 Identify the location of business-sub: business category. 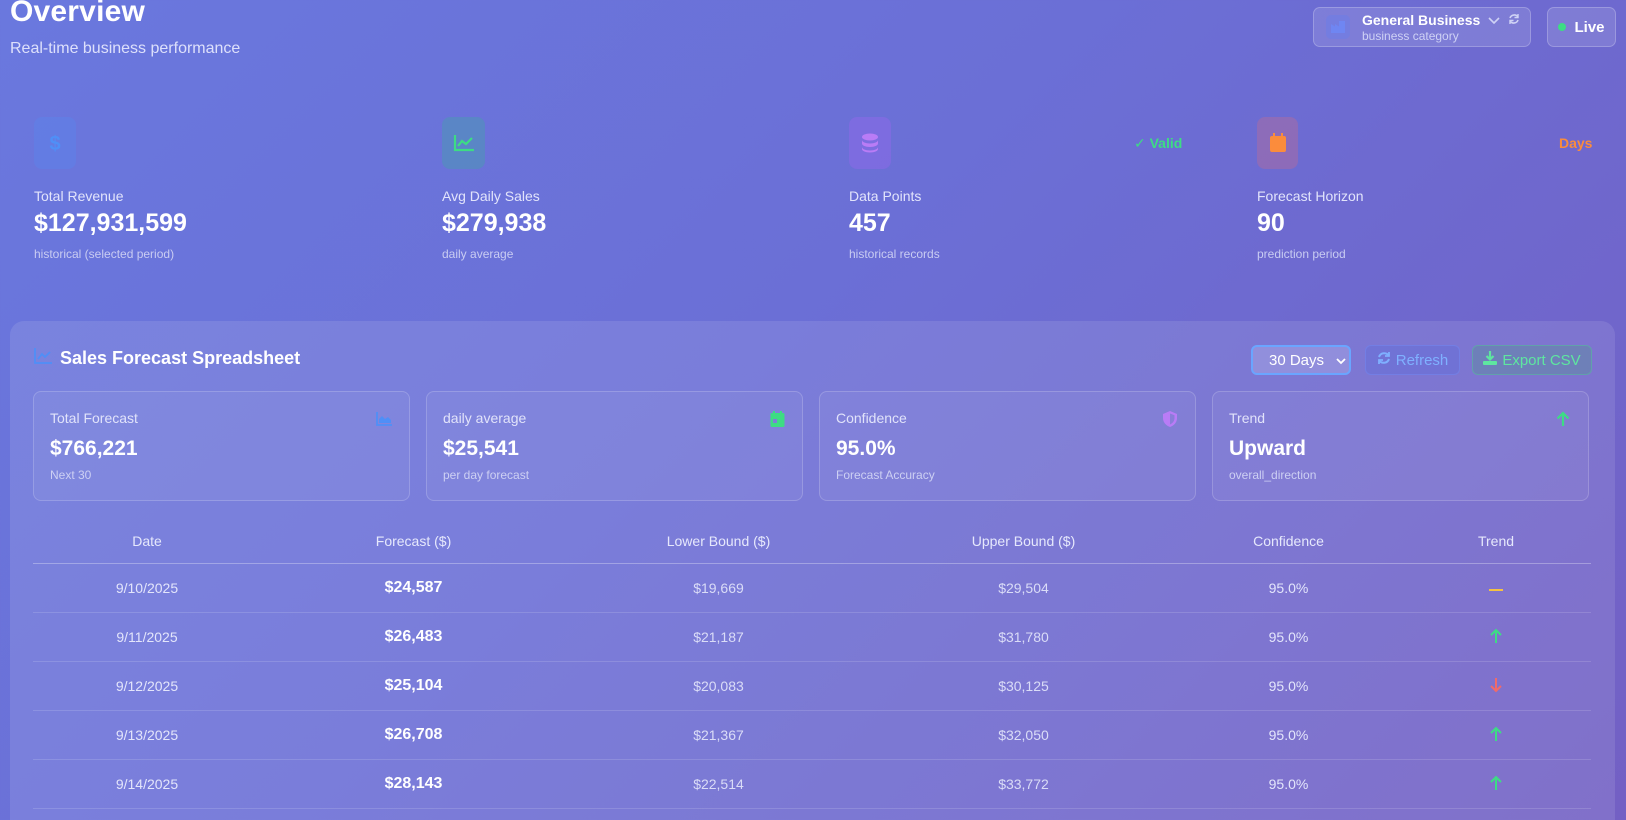
(1410, 35).